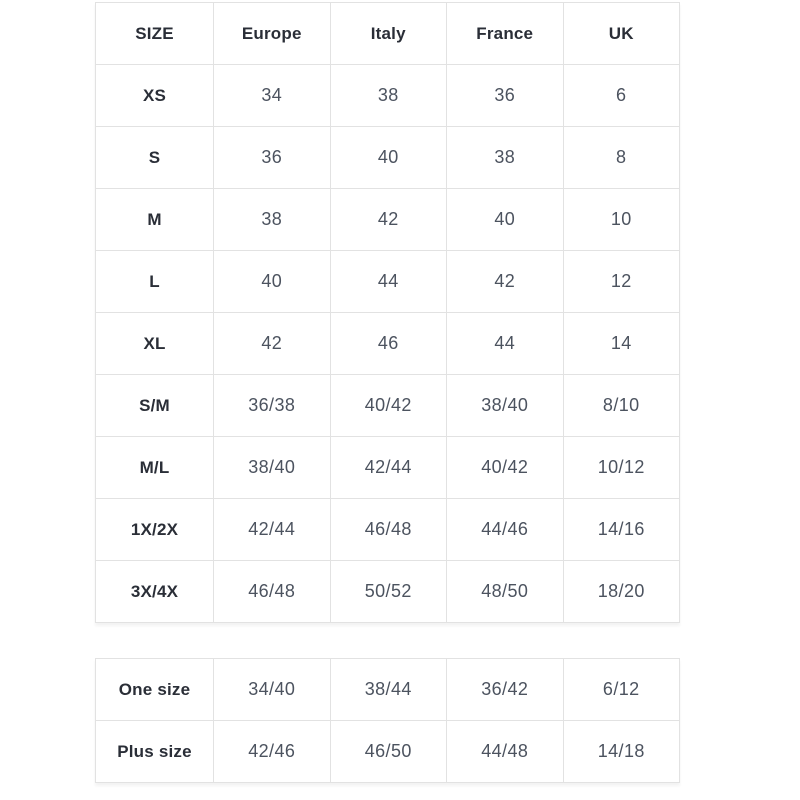  I want to click on value-cell: 14, so click(621, 343).